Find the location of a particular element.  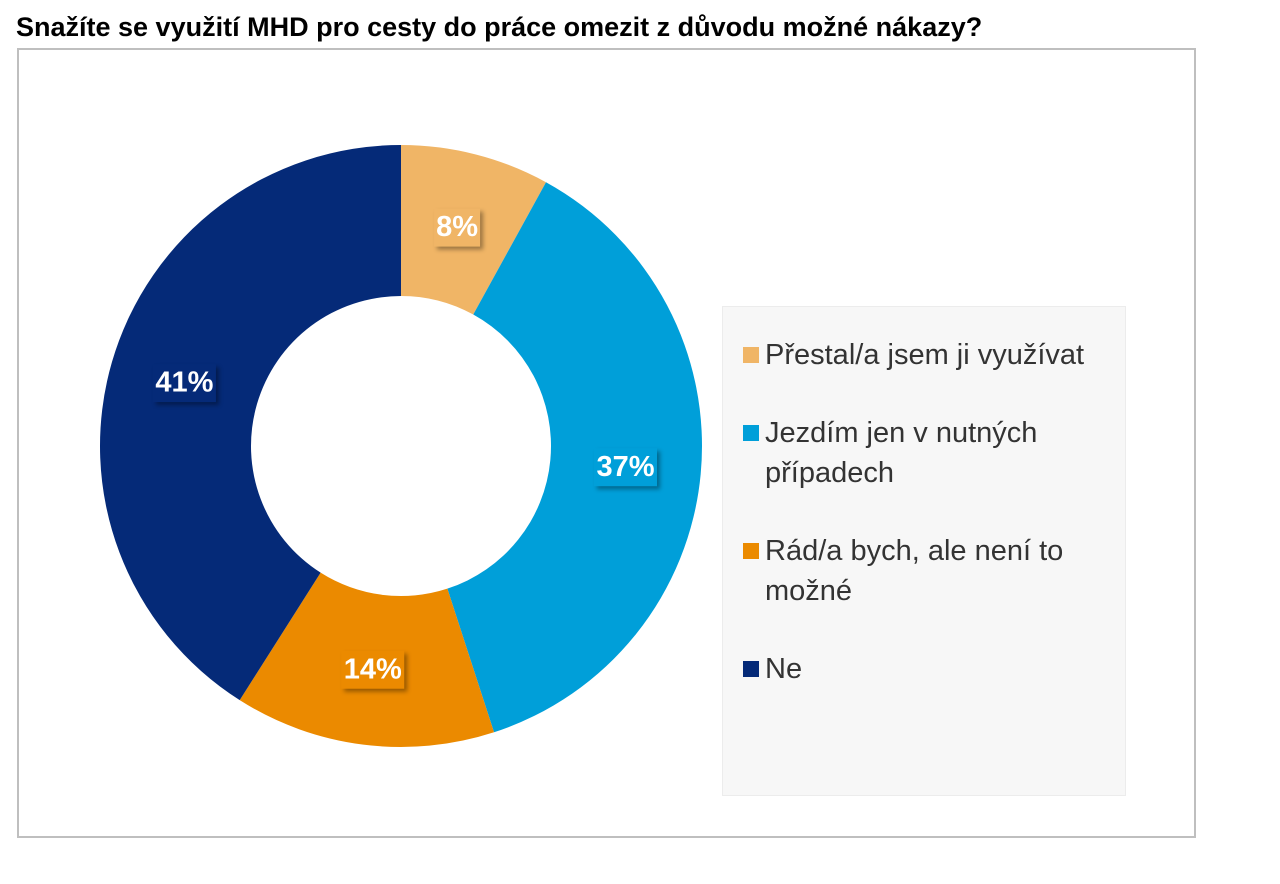

data-label-text: 8% is located at coordinates (457, 227).